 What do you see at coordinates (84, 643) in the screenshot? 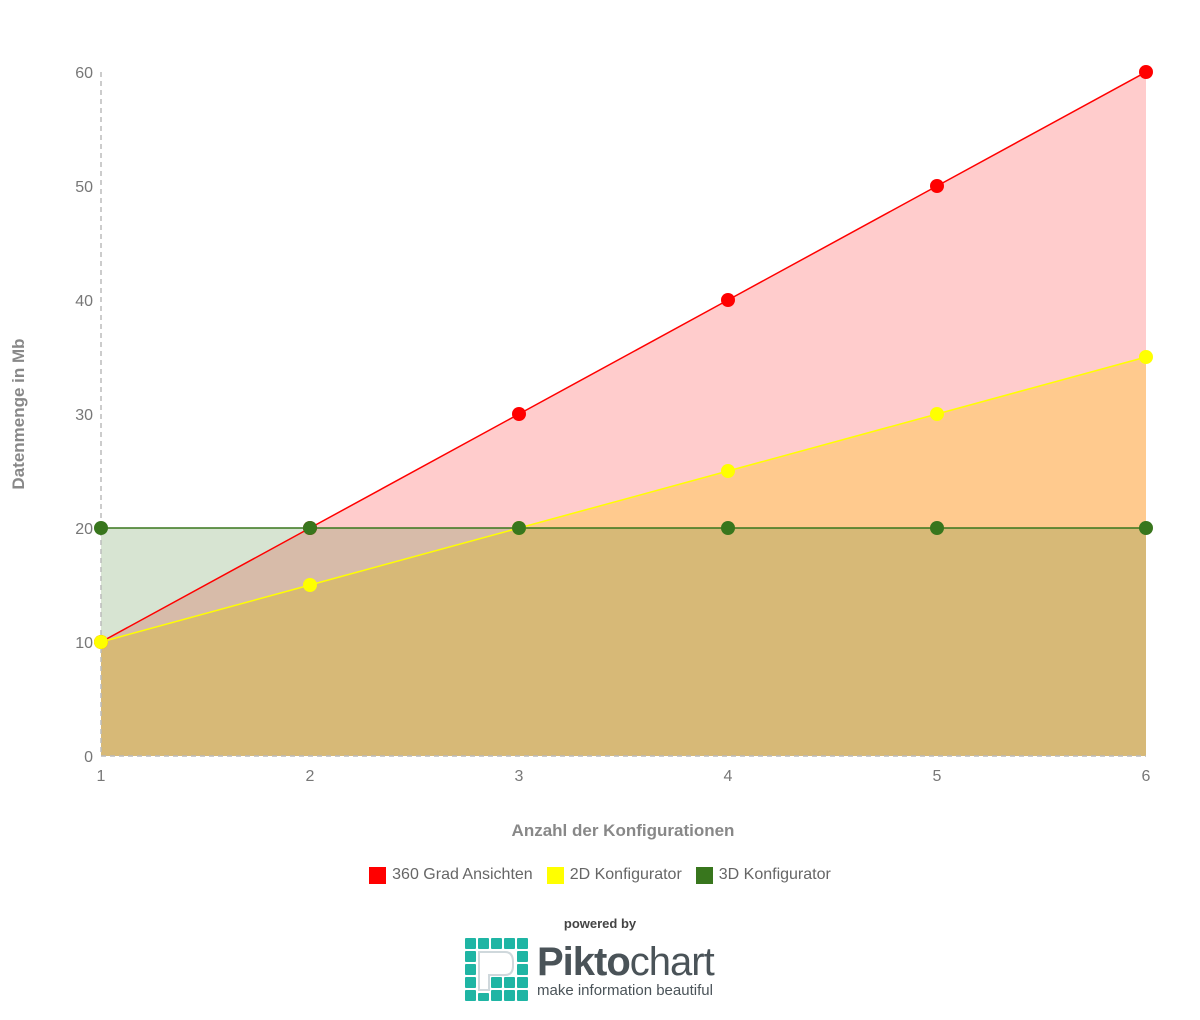
I see `y-tick-label: 10` at bounding box center [84, 643].